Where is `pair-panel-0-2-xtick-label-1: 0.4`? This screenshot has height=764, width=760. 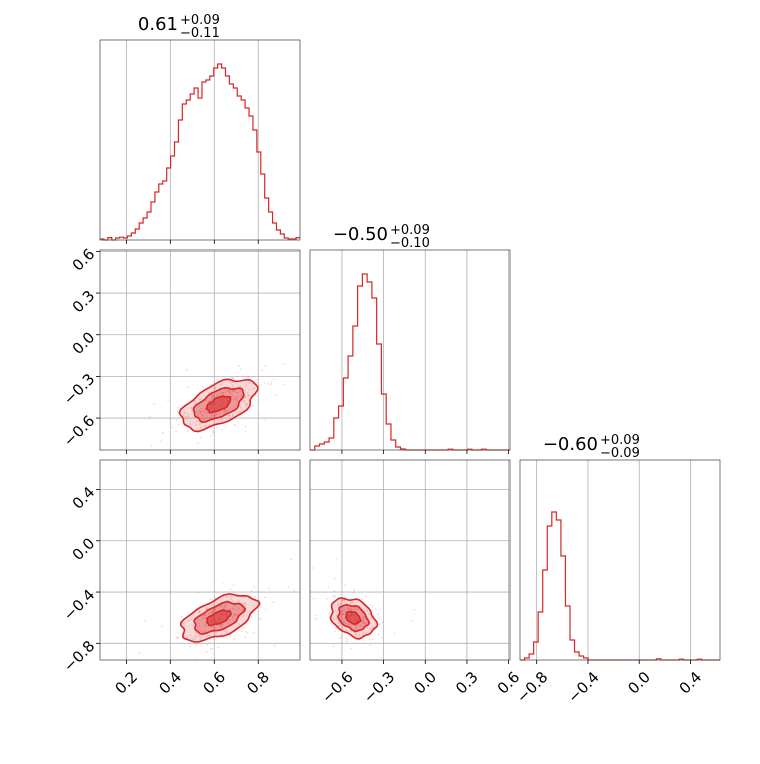 pair-panel-0-2-xtick-label-1: 0.4 is located at coordinates (170, 683).